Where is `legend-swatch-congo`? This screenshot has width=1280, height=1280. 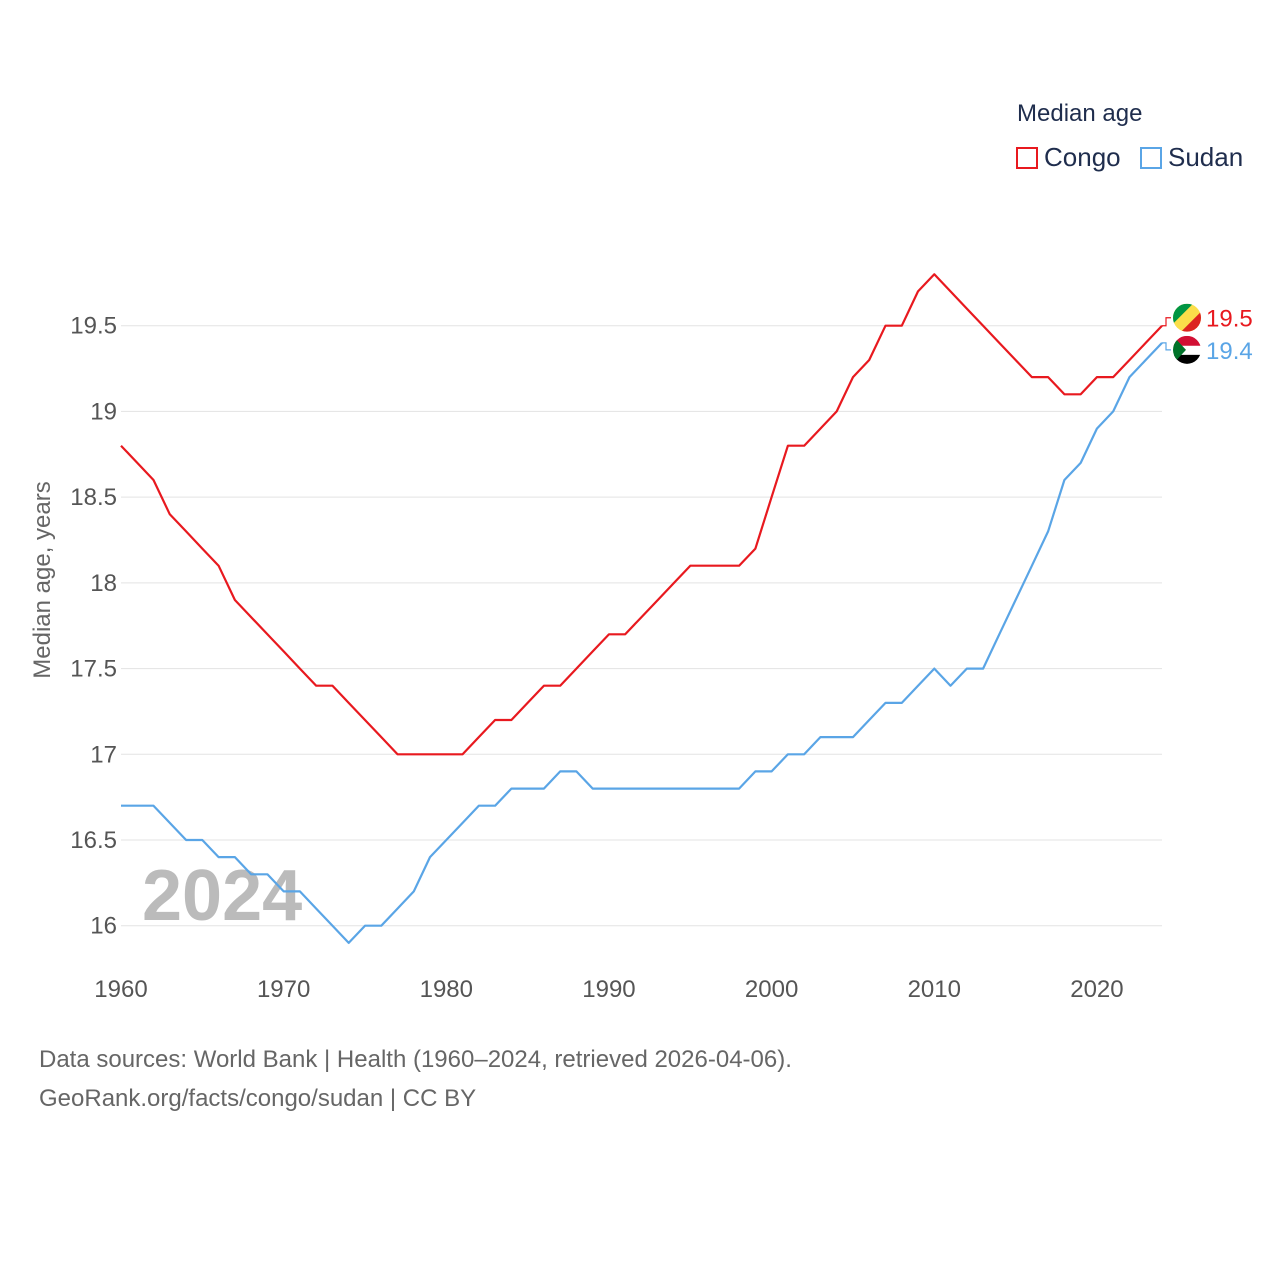 legend-swatch-congo is located at coordinates (1027, 157).